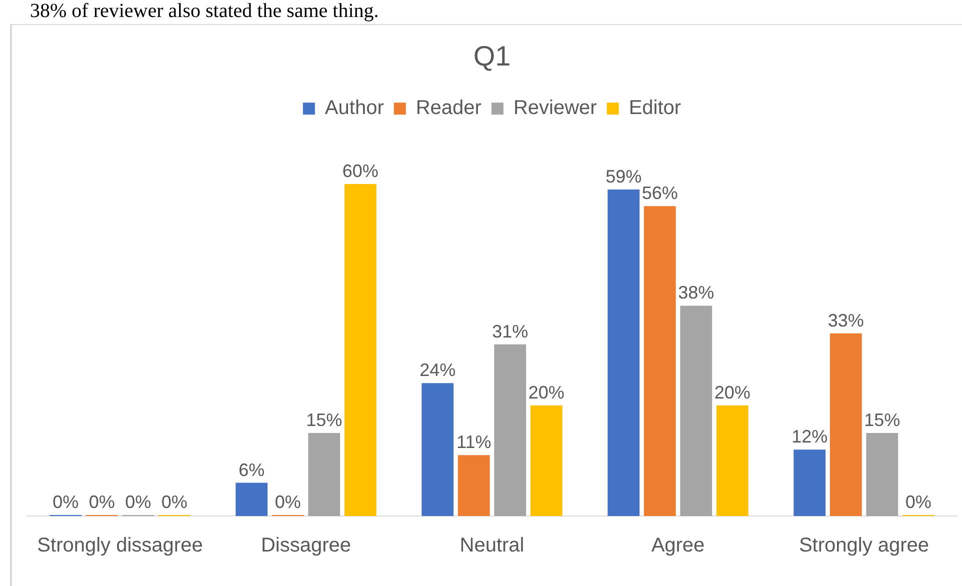 Image resolution: width=962 pixels, height=586 pixels. I want to click on legend-label: Author, so click(354, 108).